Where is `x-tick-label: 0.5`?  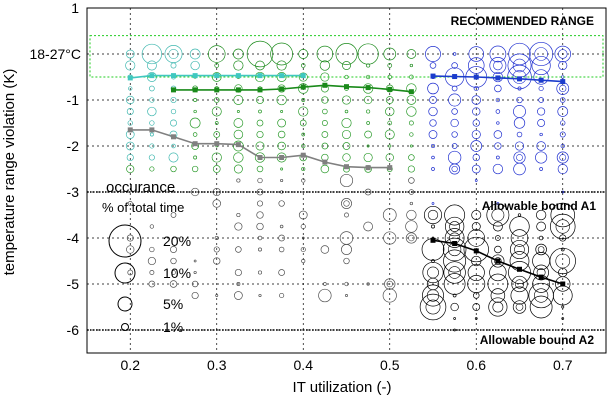
x-tick-label: 0.5 is located at coordinates (390, 365).